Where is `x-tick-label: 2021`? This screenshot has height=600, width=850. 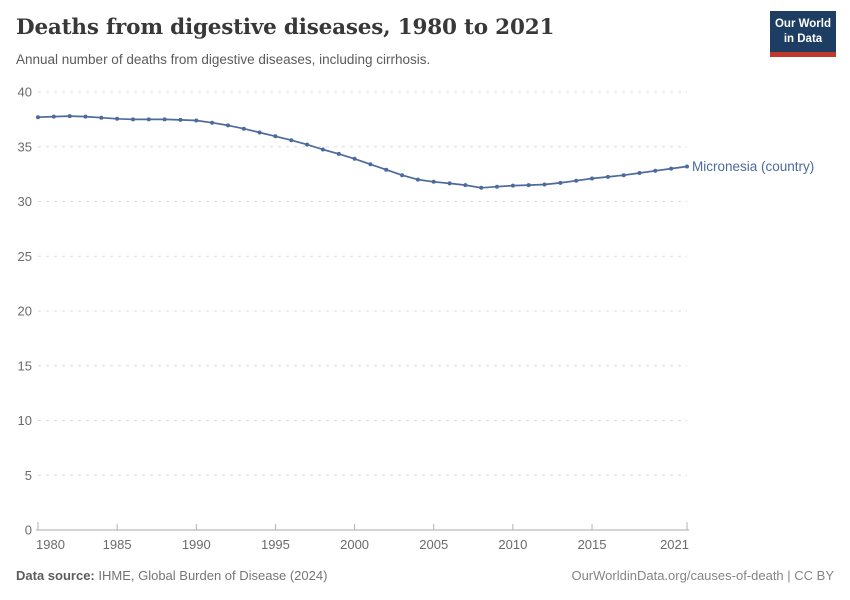
x-tick-label: 2021 is located at coordinates (674, 544).